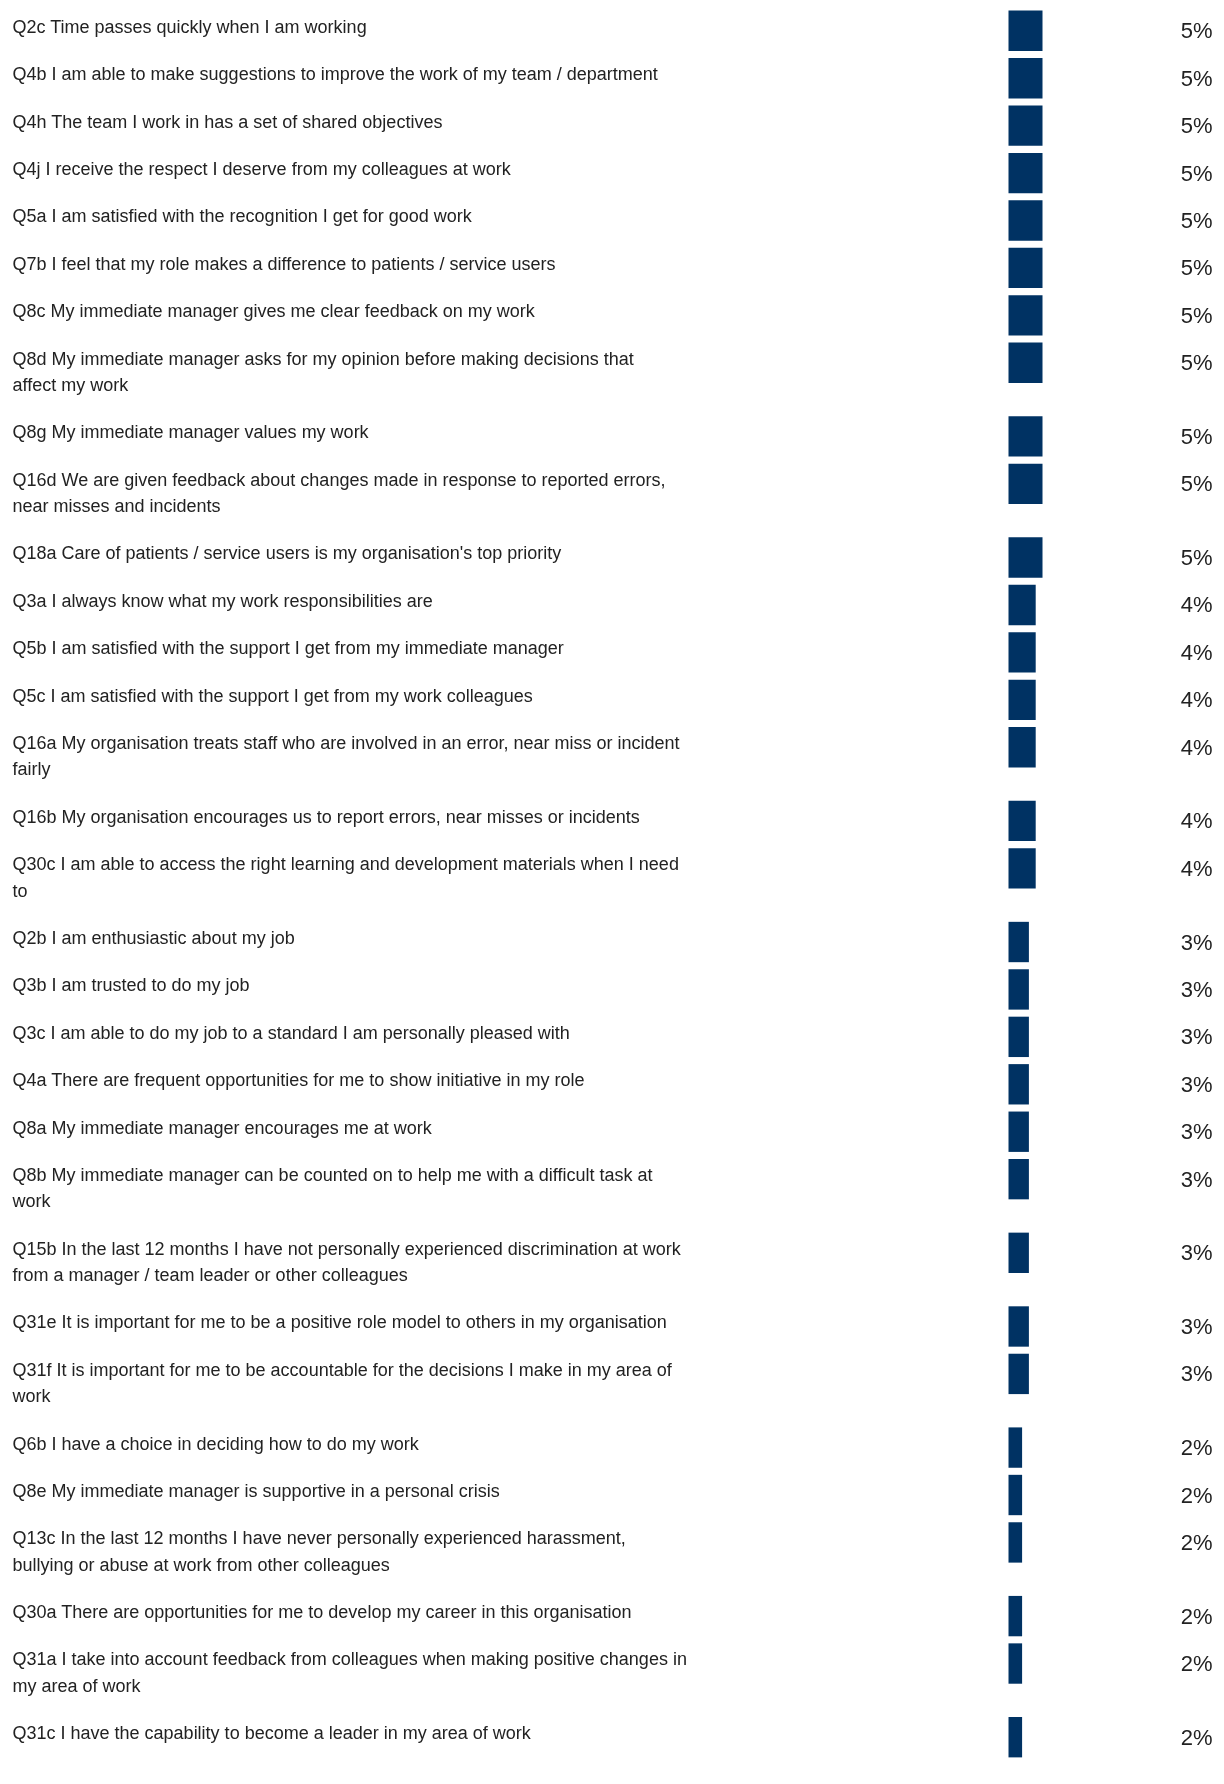  Describe the element at coordinates (291, 1032) in the screenshot. I see `y-tick-label: Q3c I am able to do my job to a standard I am personally pleased with` at that location.